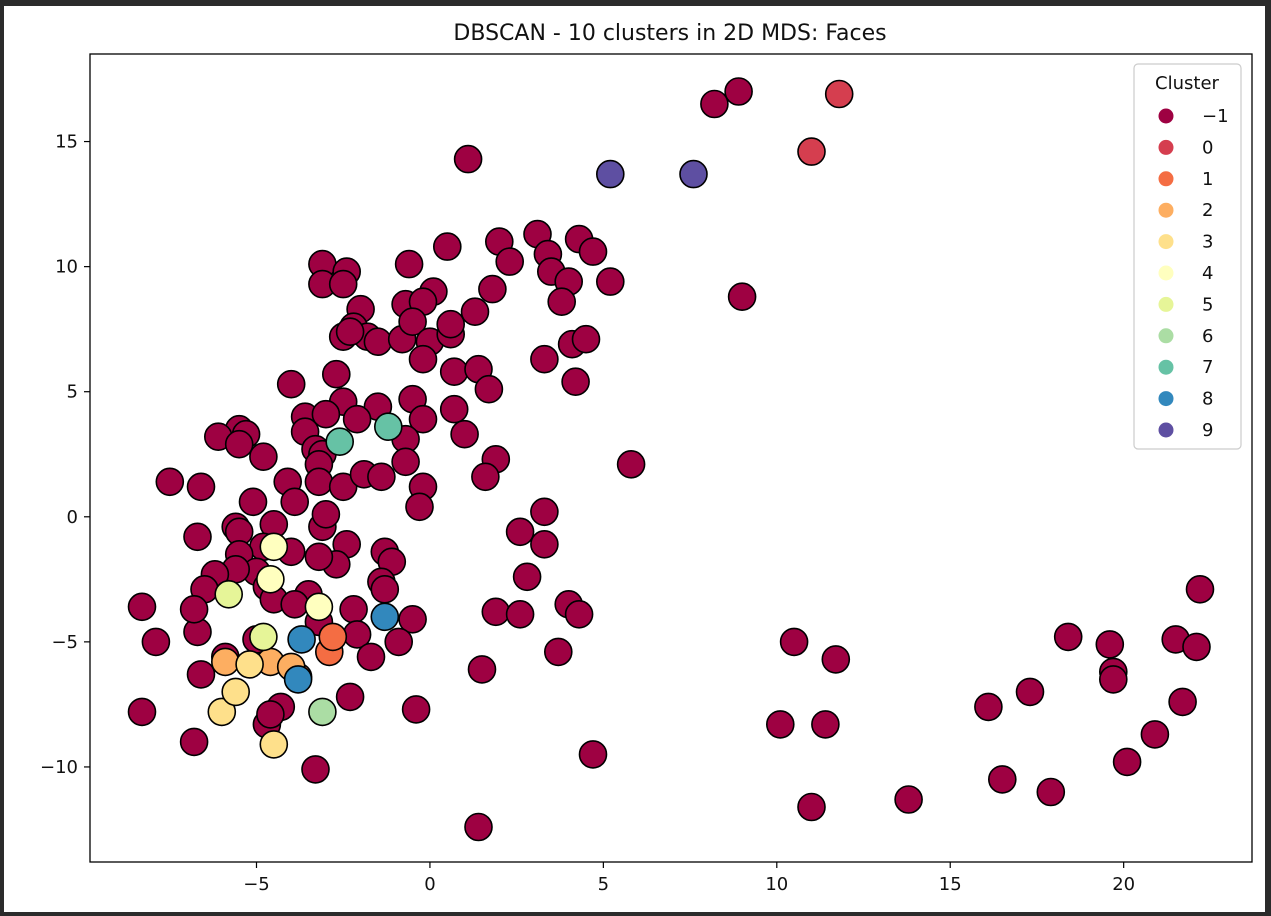 Image resolution: width=1271 pixels, height=916 pixels. Describe the element at coordinates (603, 884) in the screenshot. I see `x-tick-label: 5` at that location.